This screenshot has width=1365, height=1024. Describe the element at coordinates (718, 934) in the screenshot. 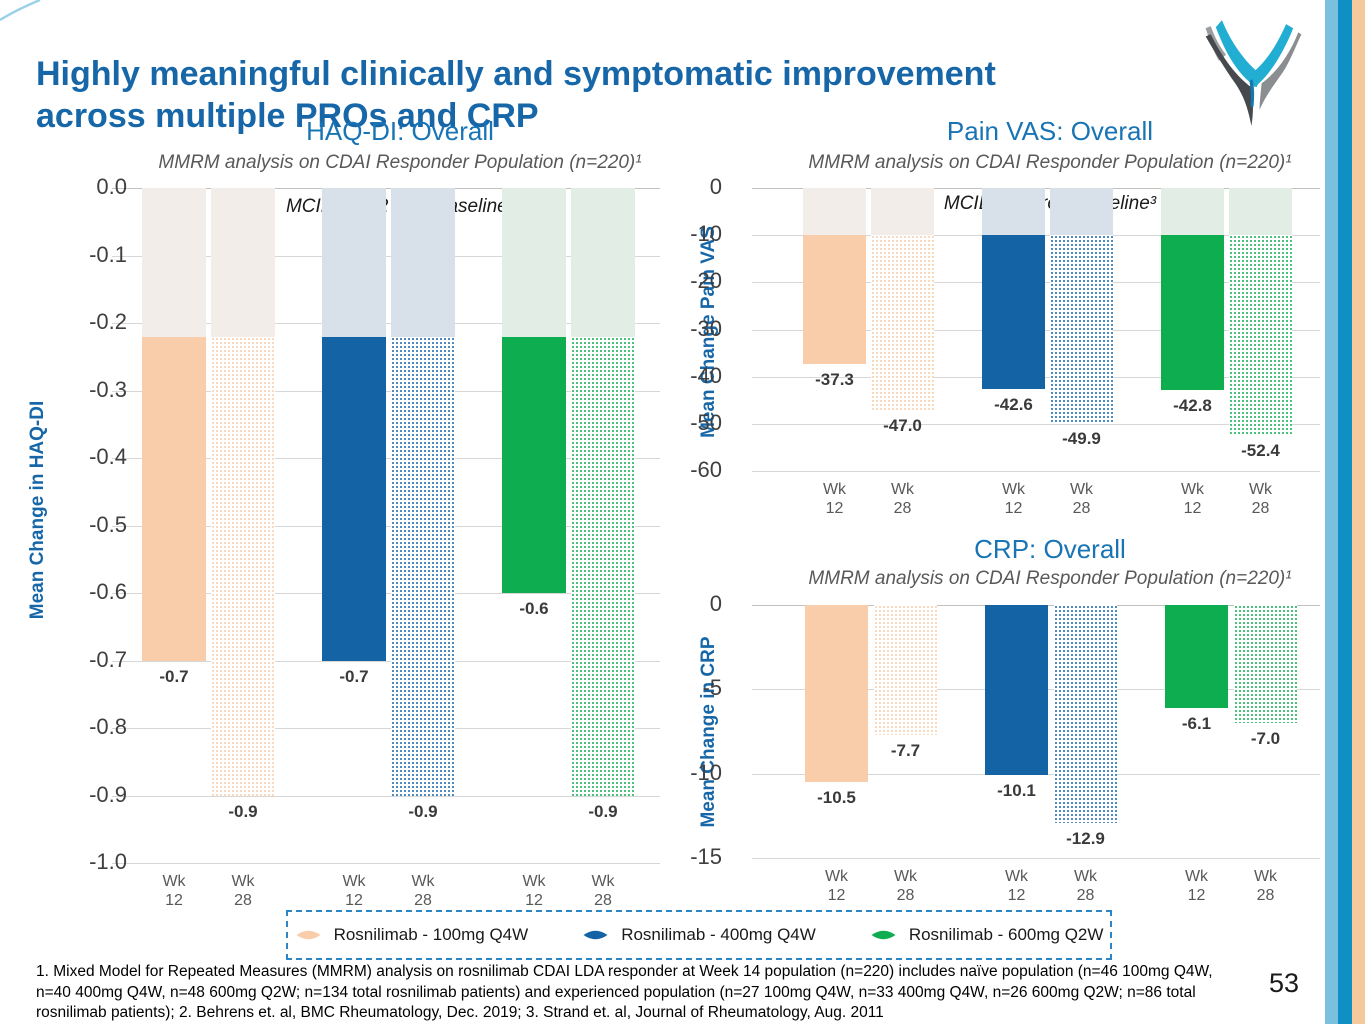

I see `legend-label: Rosnilimab - 400mg Q4W` at that location.